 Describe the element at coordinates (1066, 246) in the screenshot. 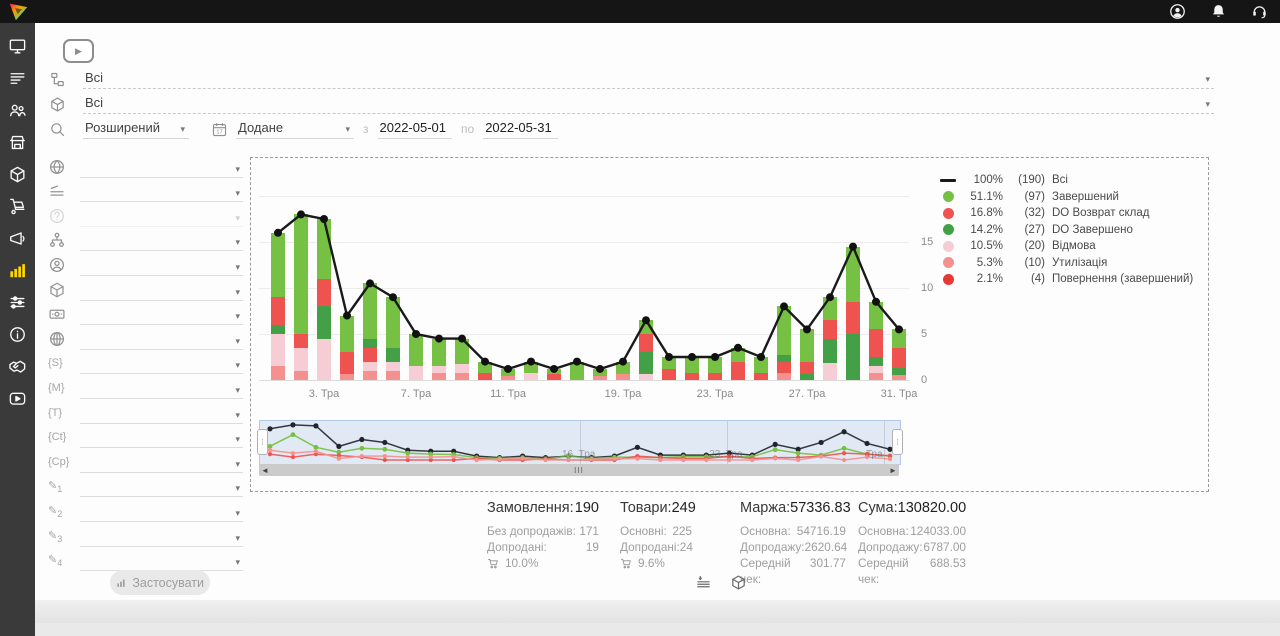

I see `legend-row: 10.5% (20) Відмова` at that location.